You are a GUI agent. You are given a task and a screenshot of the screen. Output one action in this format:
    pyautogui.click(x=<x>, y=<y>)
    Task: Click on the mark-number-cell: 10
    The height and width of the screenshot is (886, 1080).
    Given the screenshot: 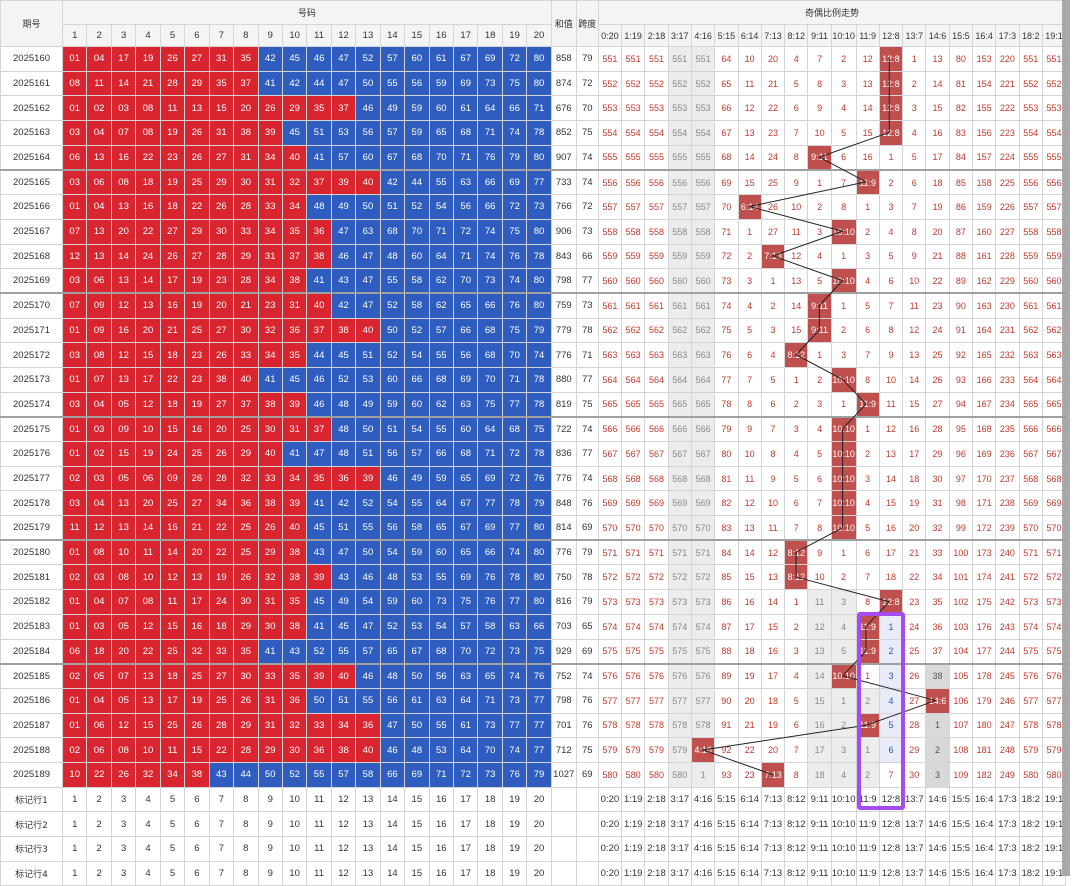 What is the action you would take?
    pyautogui.click(x=294, y=849)
    